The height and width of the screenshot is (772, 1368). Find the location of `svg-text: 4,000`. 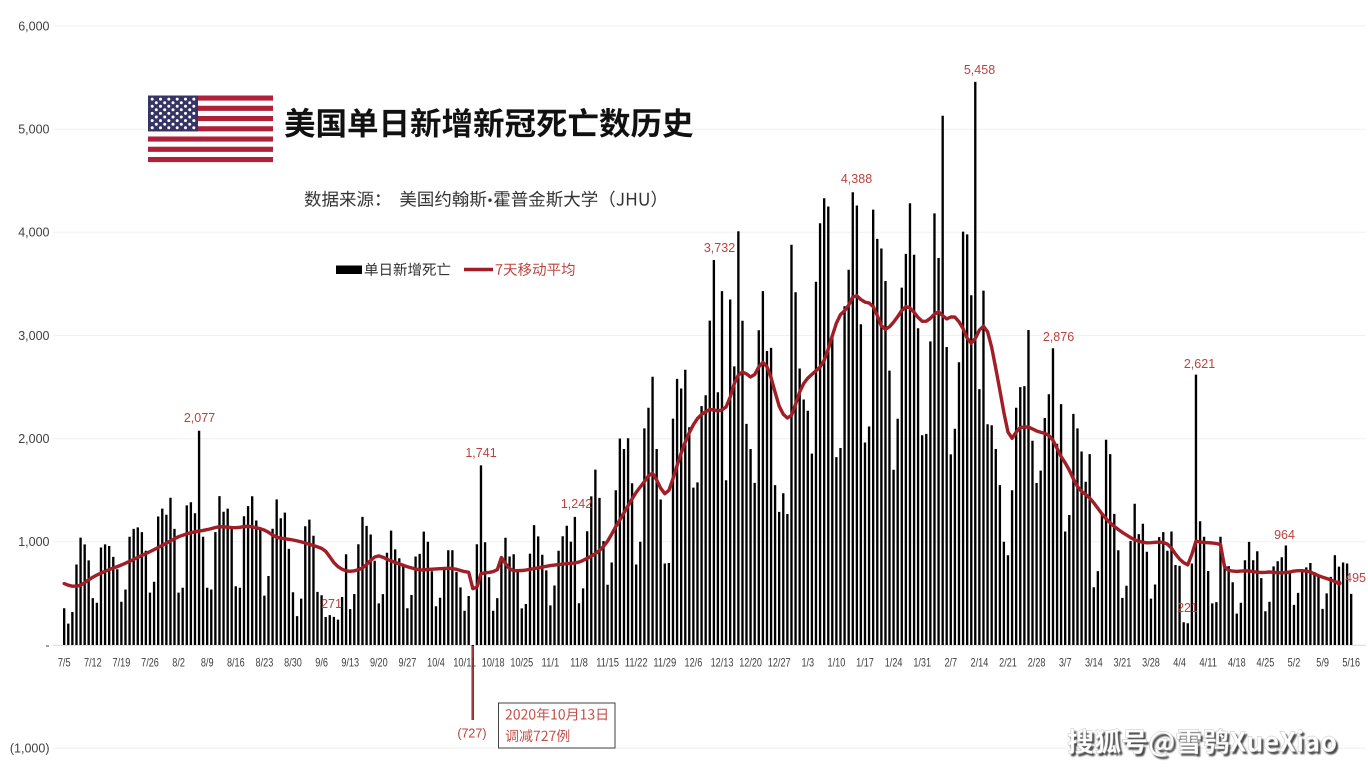

svg-text: 4,000 is located at coordinates (33, 233).